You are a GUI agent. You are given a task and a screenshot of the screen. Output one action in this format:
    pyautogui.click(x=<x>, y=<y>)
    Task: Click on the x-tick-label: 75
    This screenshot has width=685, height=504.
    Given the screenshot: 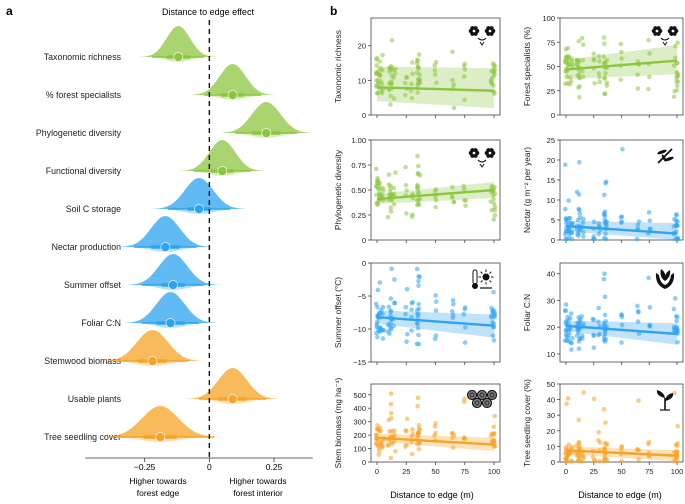 What is the action you would take?
    pyautogui.click(x=649, y=471)
    